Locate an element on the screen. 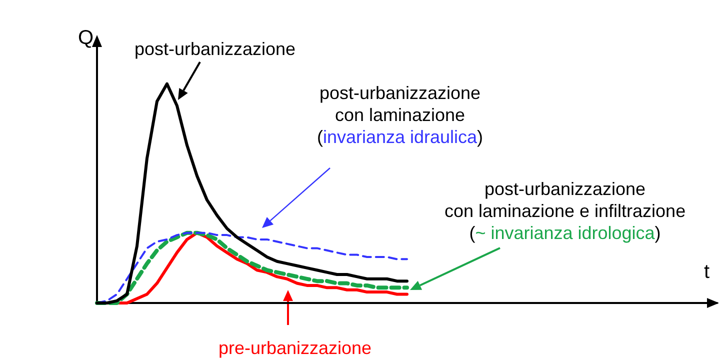  text: post-urbanizzazione is located at coordinates (215, 49).